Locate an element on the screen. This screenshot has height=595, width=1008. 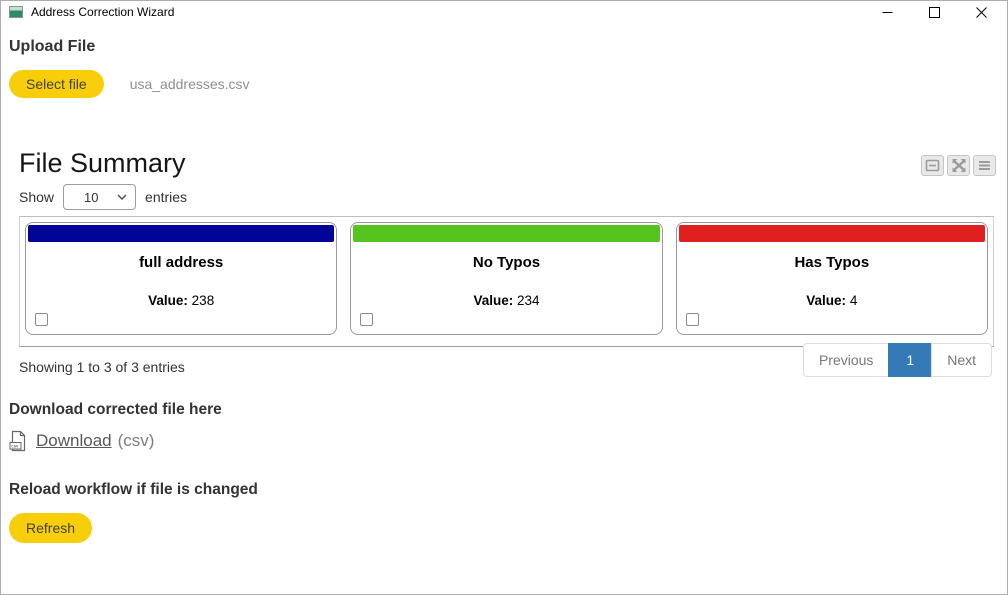
chevron-down-icon is located at coordinates (122, 197).